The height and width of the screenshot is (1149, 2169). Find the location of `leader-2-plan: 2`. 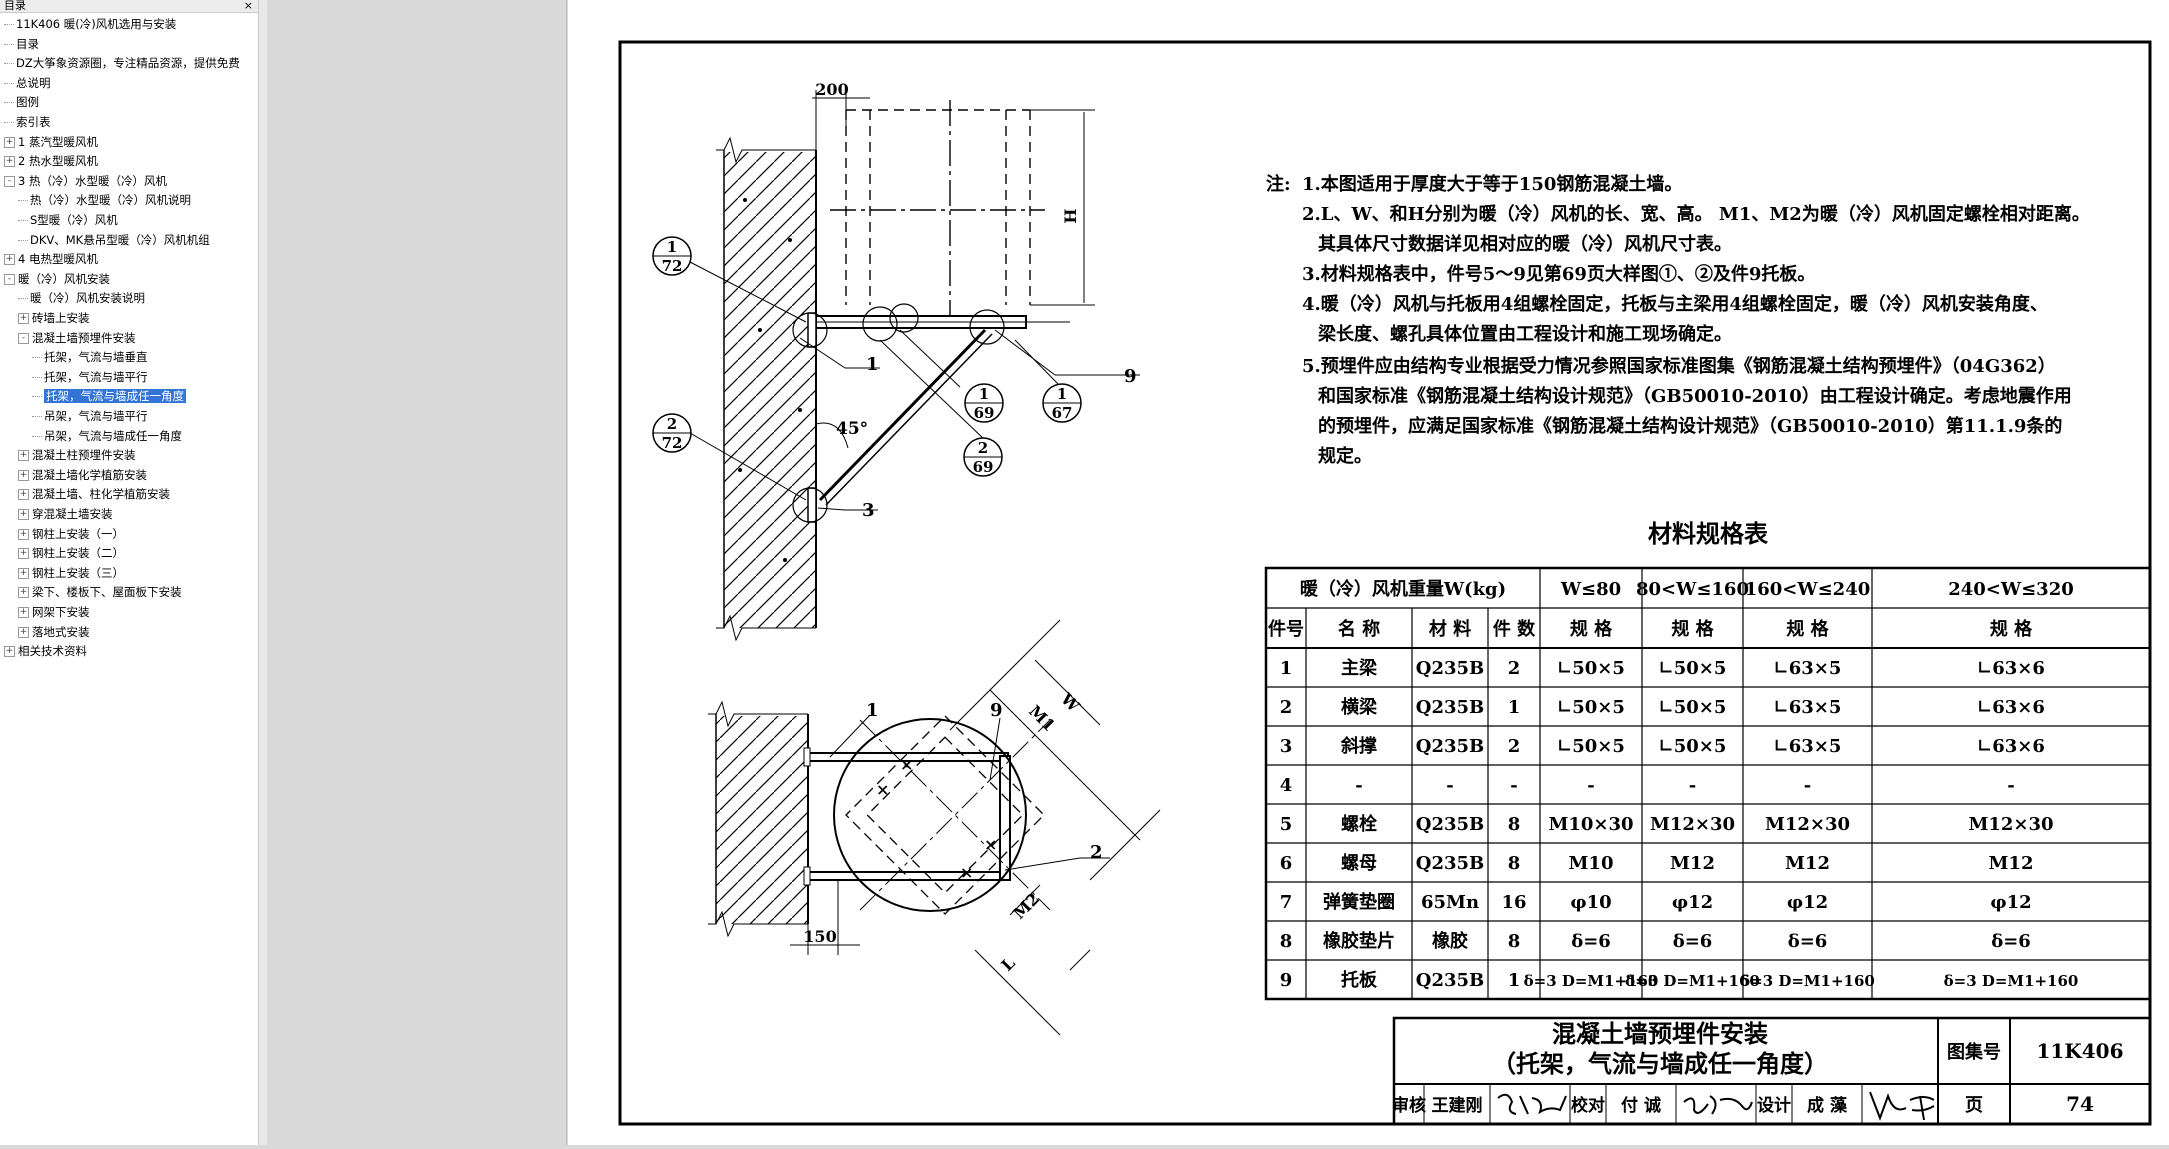

leader-2-plan: 2 is located at coordinates (1096, 852).